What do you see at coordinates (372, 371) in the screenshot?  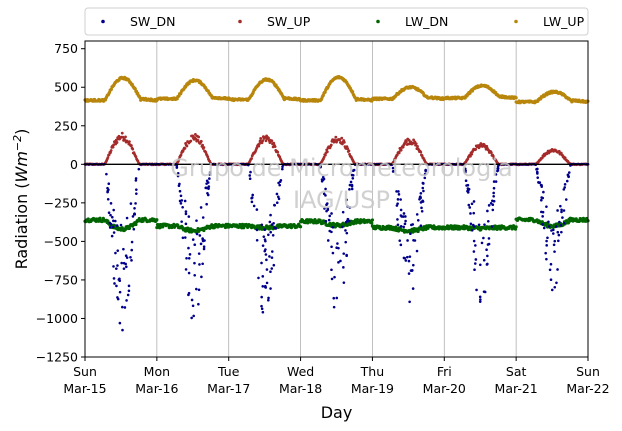 I see `x-tick-weekday: Thu` at bounding box center [372, 371].